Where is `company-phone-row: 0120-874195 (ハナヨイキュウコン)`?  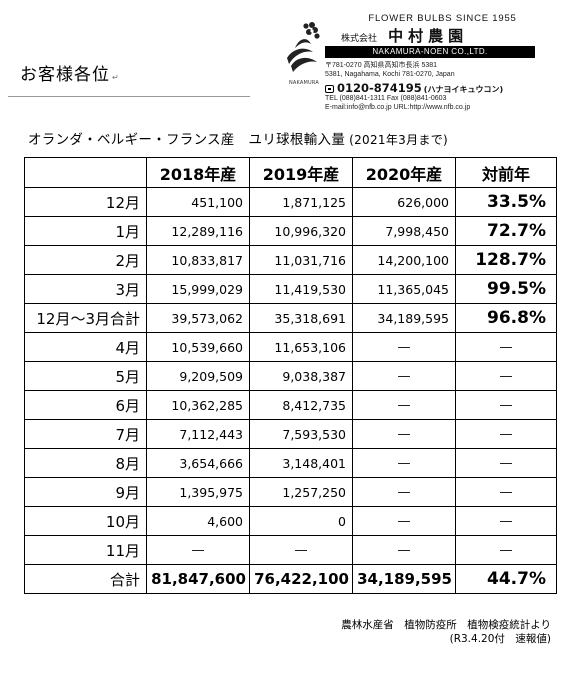
company-phone-row: 0120-874195 (ハナヨイキュウコン) is located at coordinates (442, 87).